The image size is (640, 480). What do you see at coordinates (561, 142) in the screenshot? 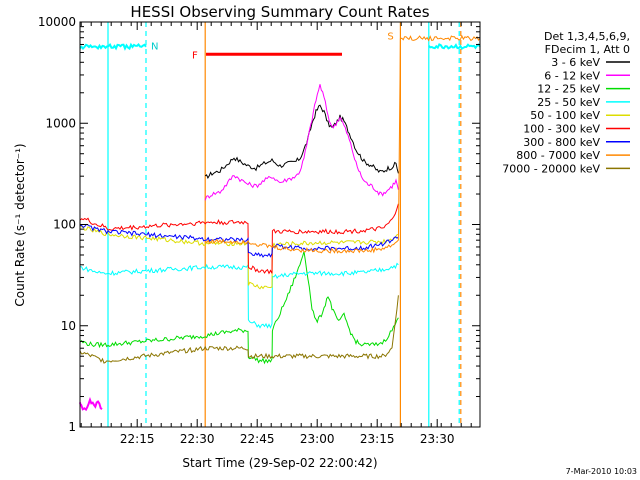
I see `legend-label: 300 - 800 keV` at bounding box center [561, 142].